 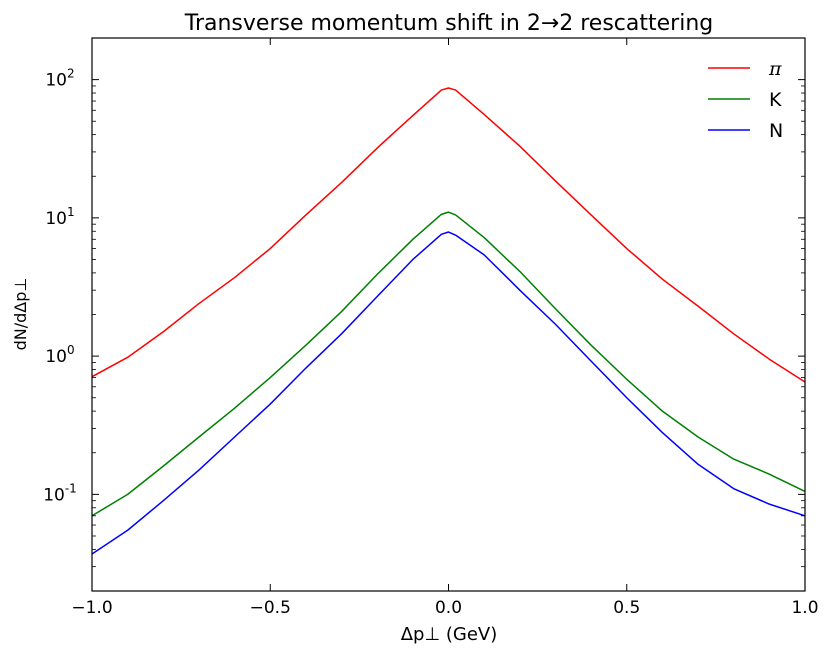 I want to click on x-tick-label: −0.5, so click(x=270, y=608).